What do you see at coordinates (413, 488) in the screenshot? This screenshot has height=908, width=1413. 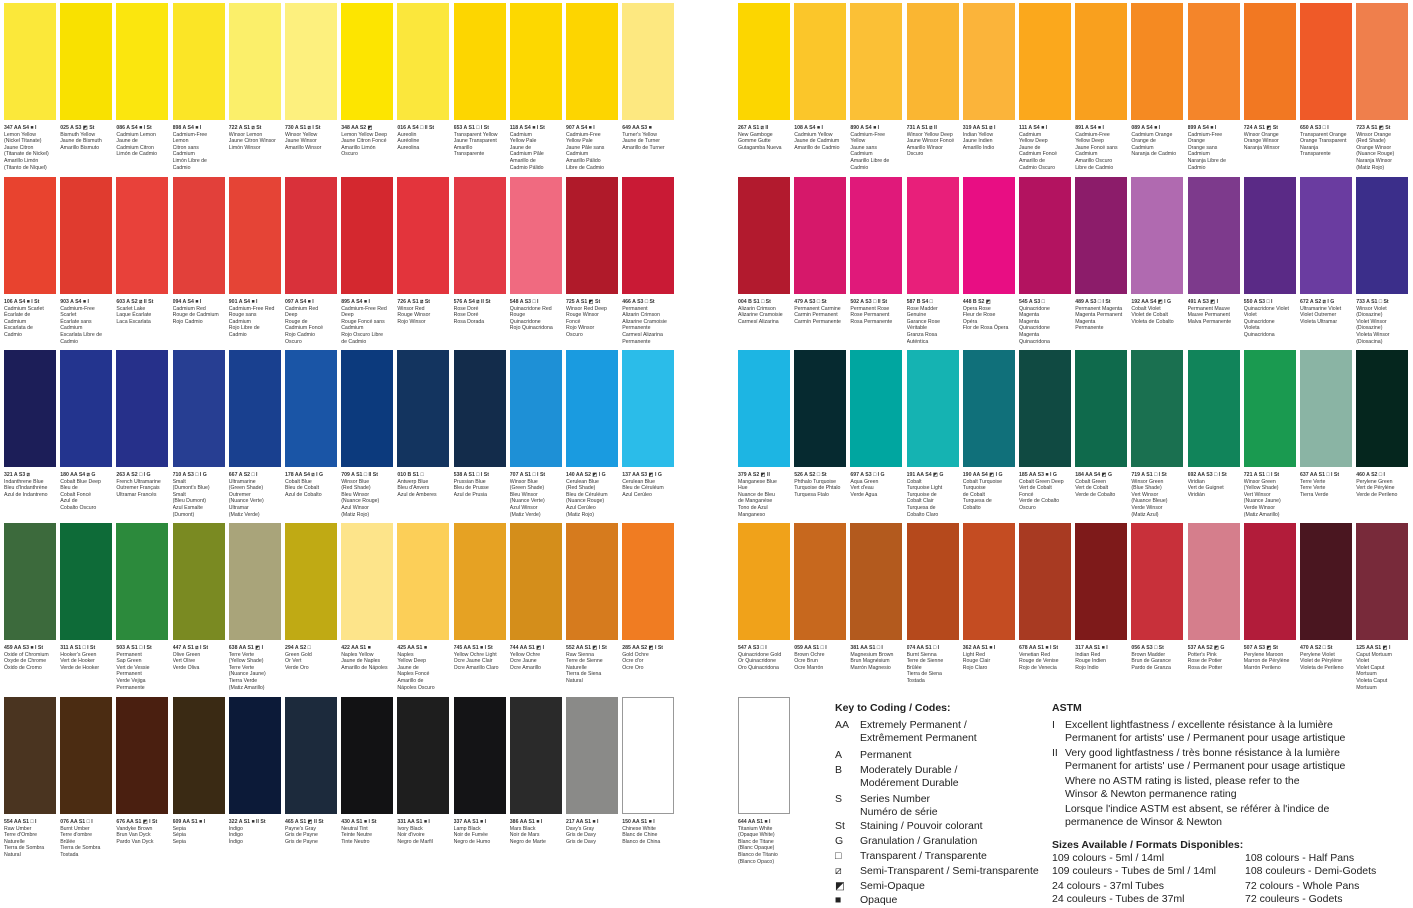 I see `swatch-name-line: Bleu d'Anvers` at bounding box center [413, 488].